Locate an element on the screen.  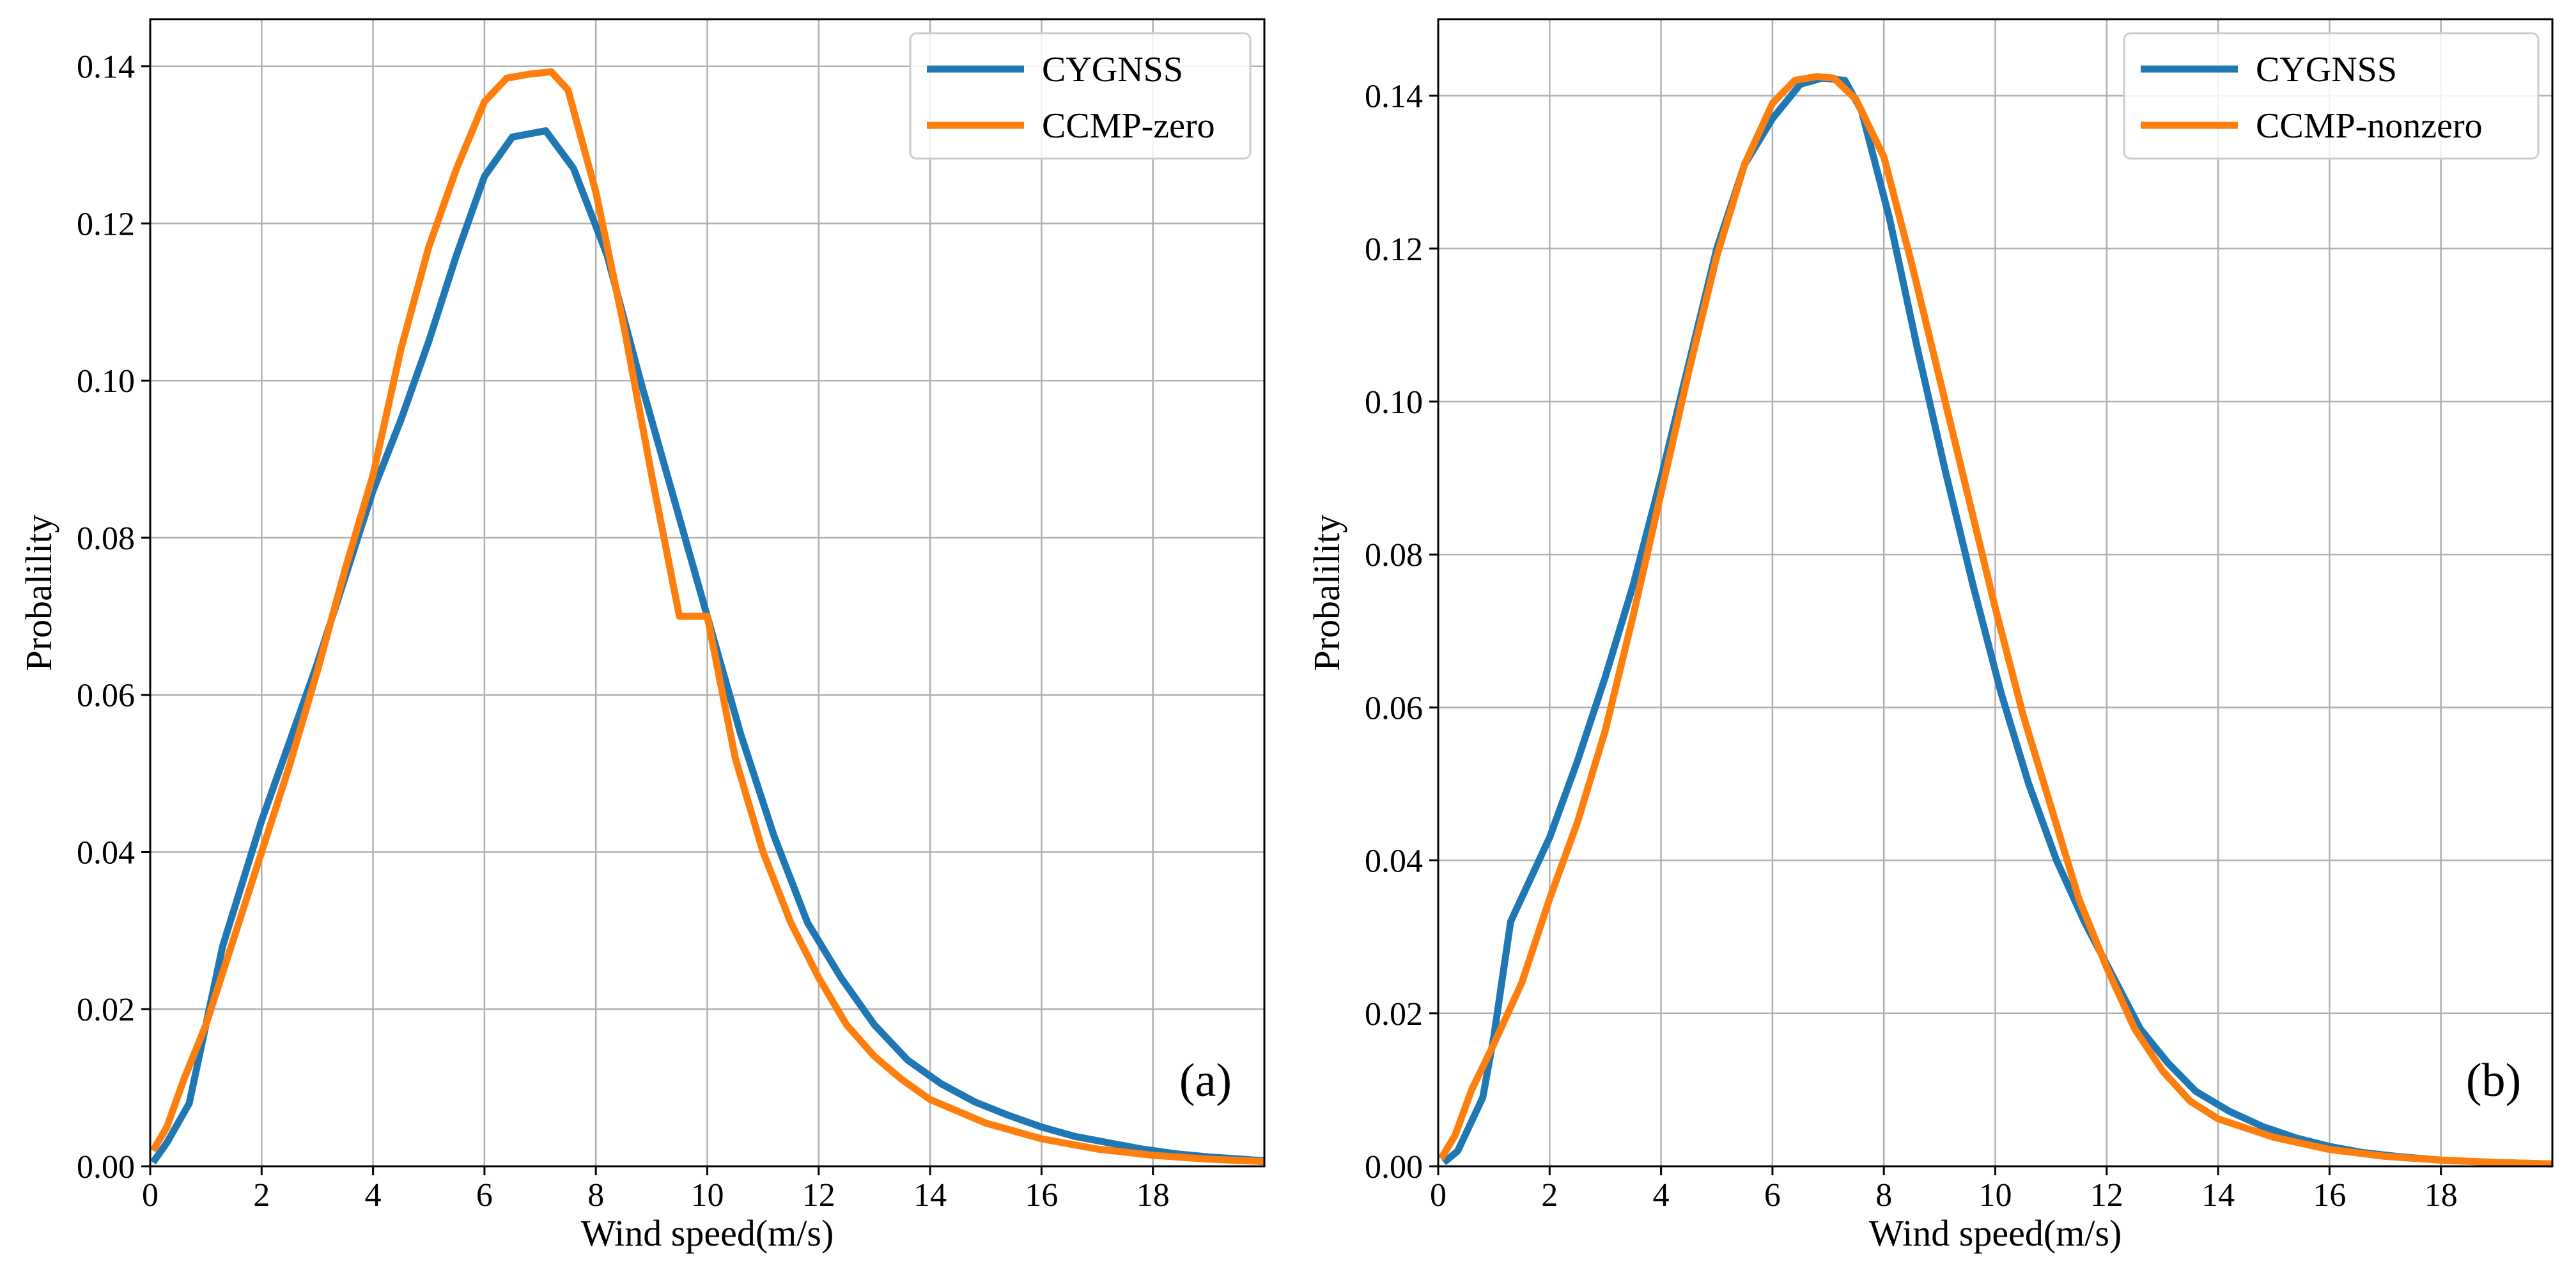
panel-label-a: (a) is located at coordinates (1205, 1080).